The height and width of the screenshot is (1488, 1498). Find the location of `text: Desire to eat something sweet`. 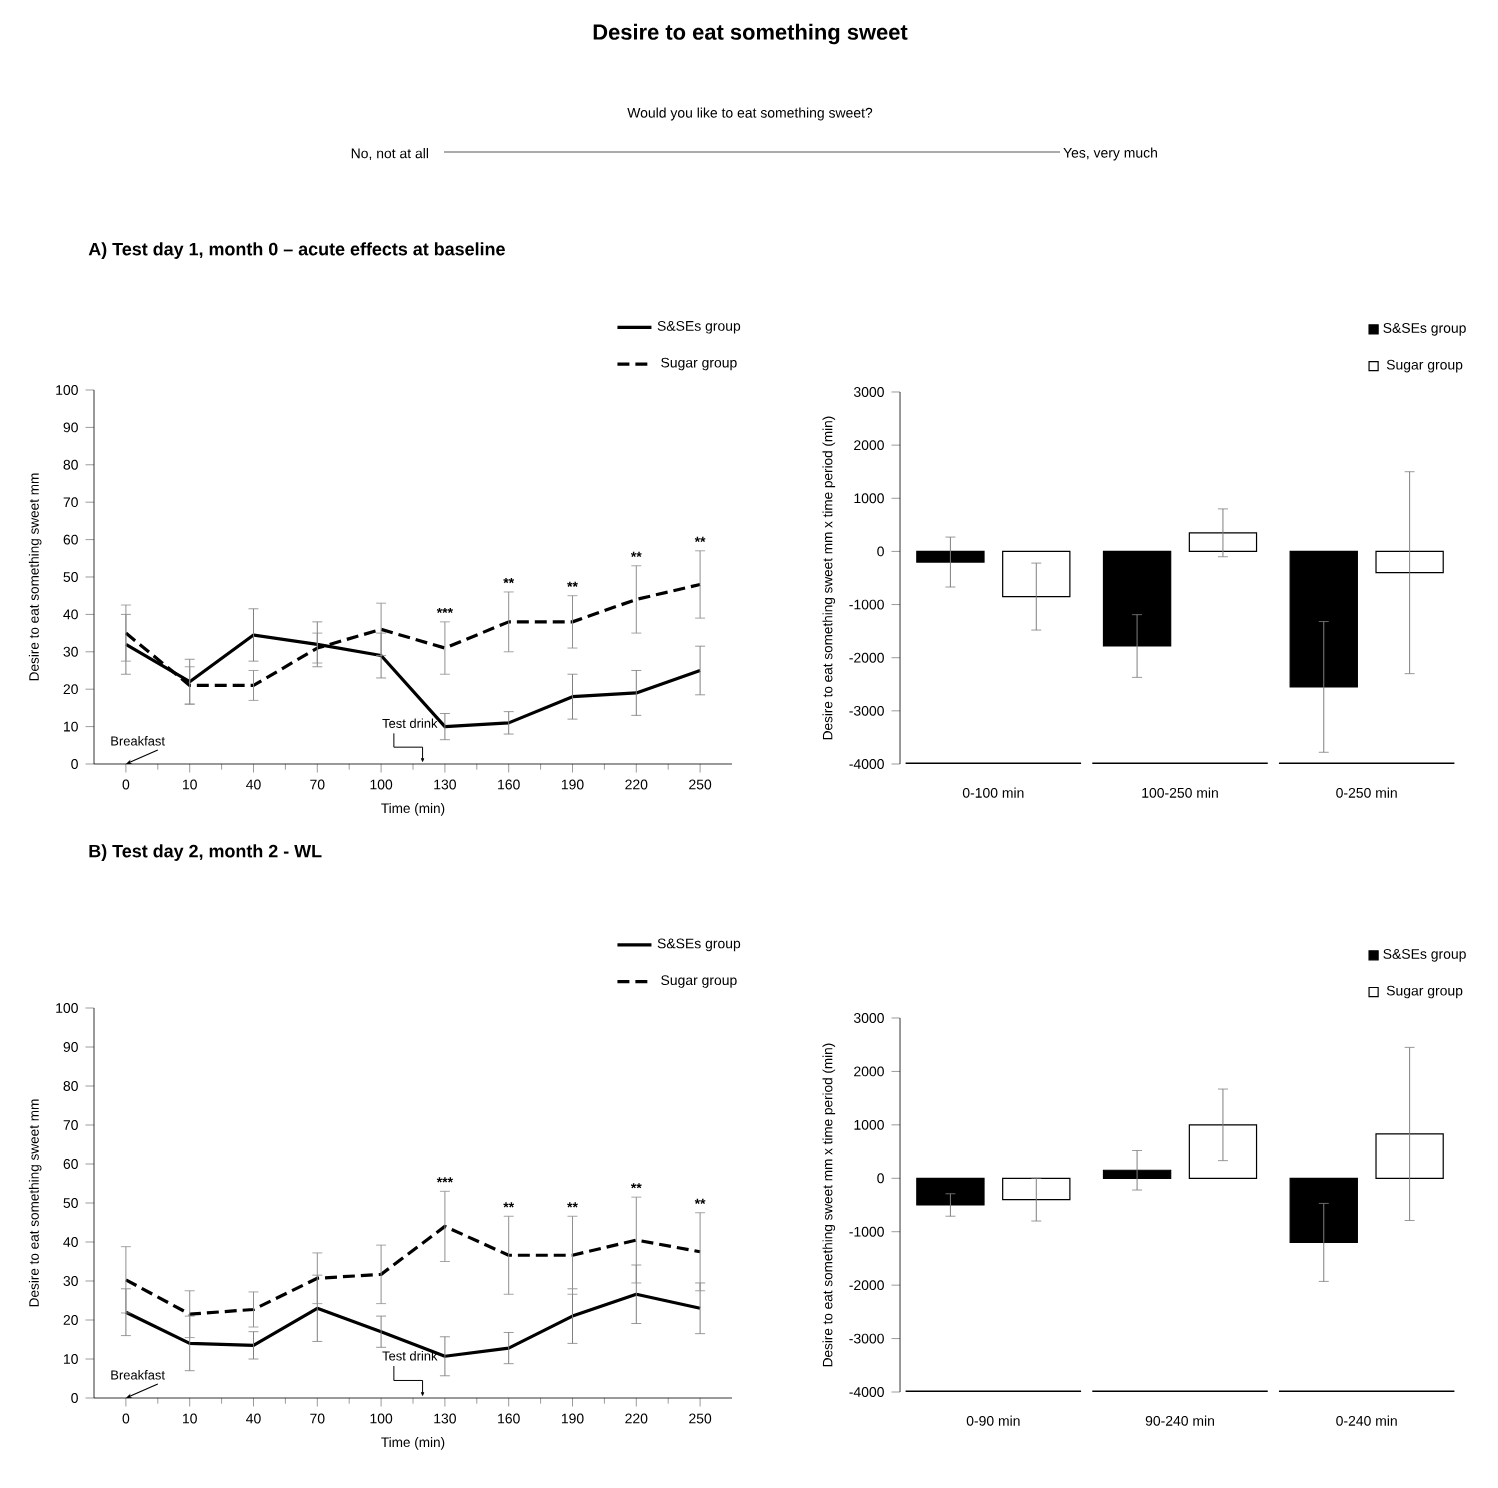

text: Desire to eat something sweet is located at coordinates (750, 34).